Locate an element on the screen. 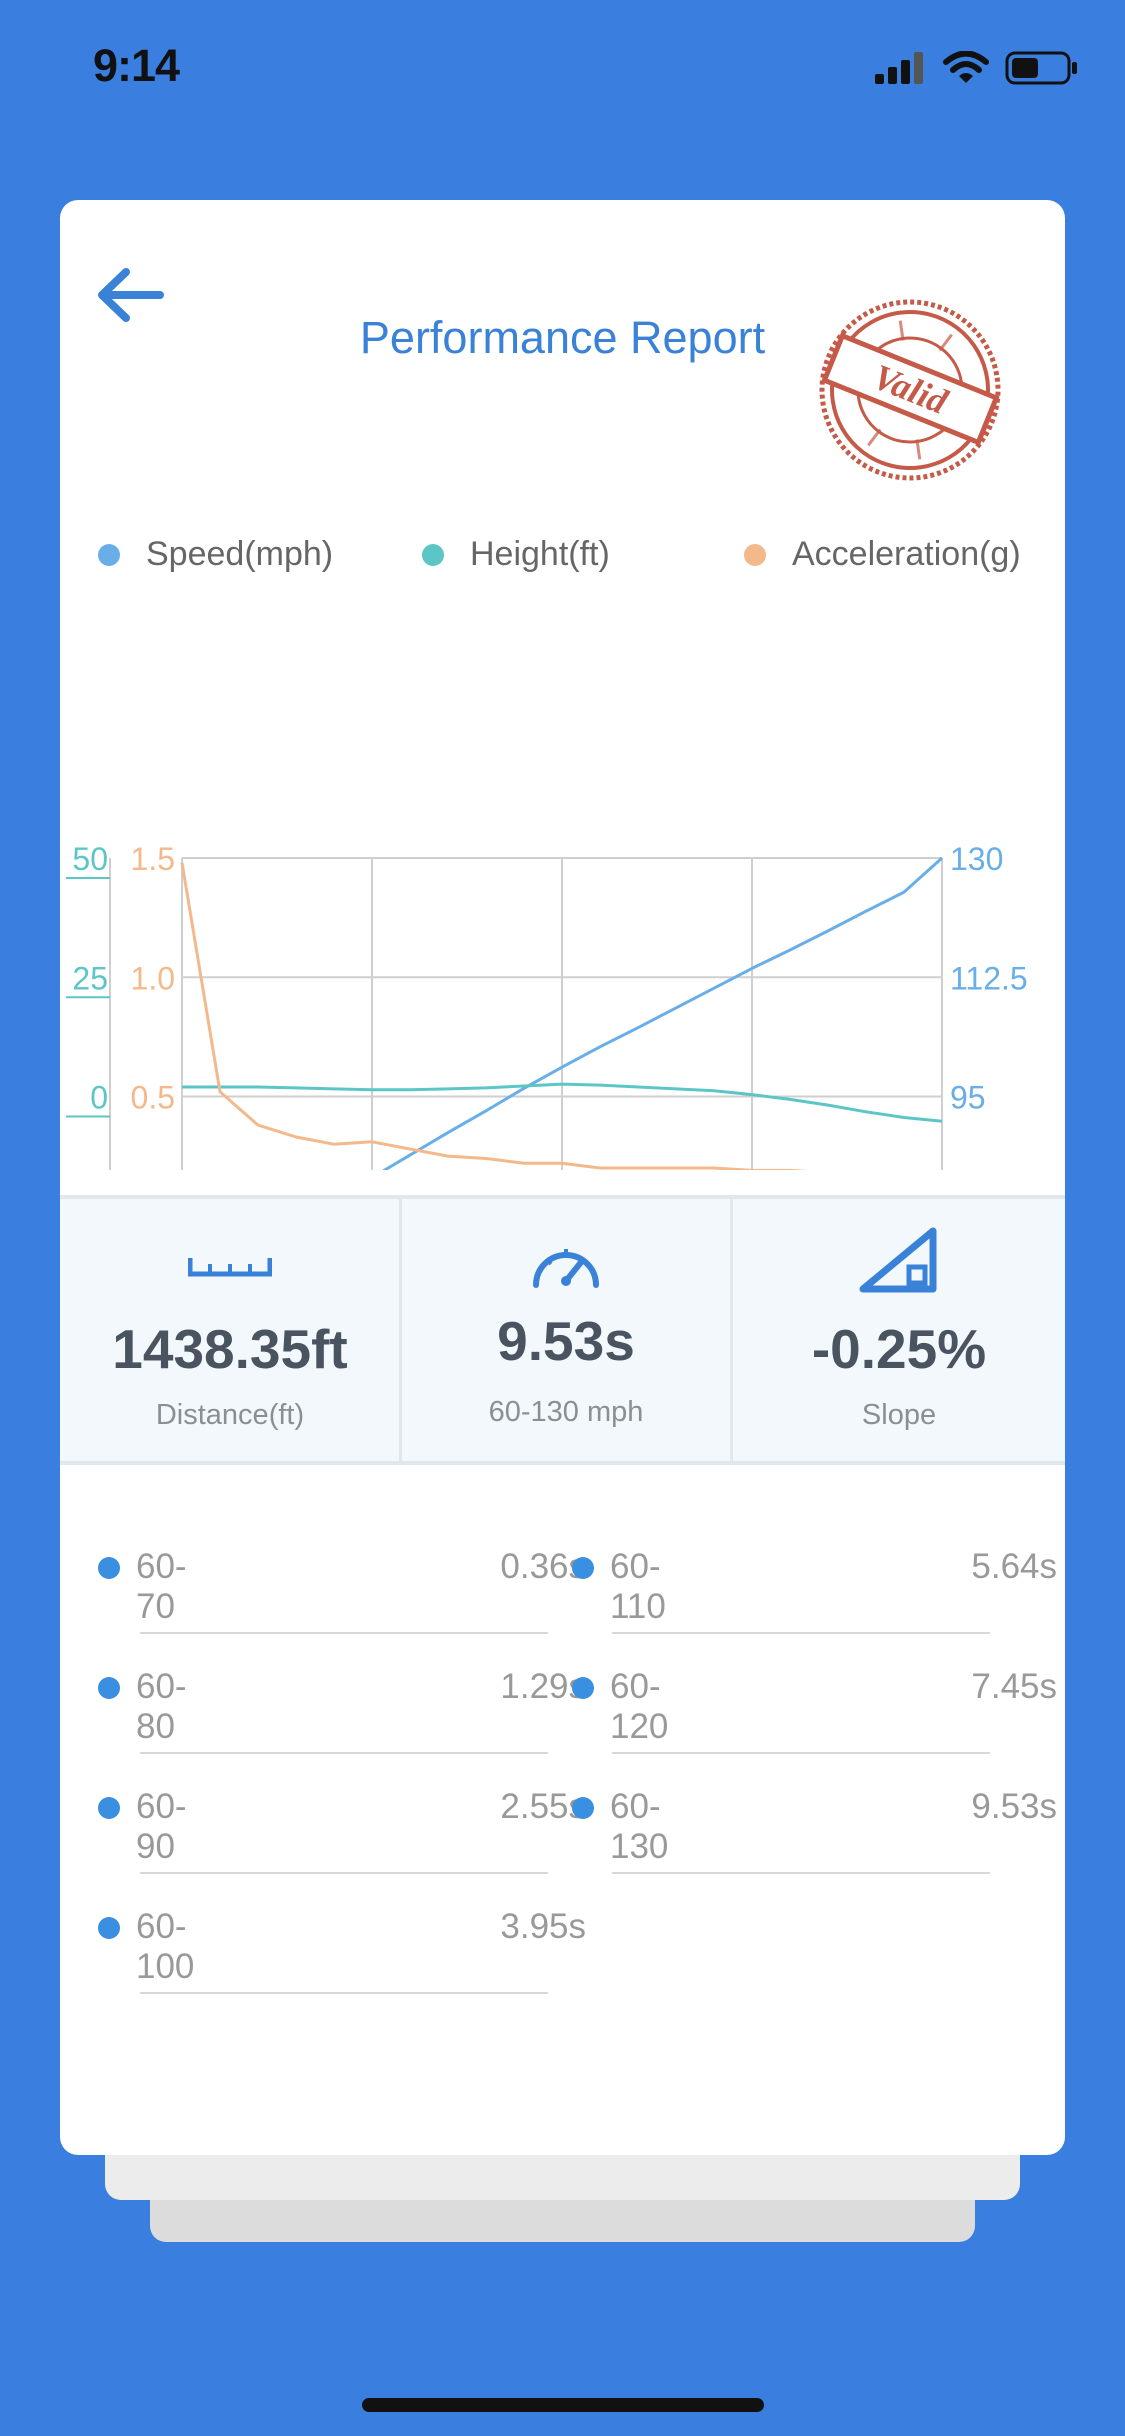 The height and width of the screenshot is (2436, 1125). split-range: 60-130 is located at coordinates (639, 1826).